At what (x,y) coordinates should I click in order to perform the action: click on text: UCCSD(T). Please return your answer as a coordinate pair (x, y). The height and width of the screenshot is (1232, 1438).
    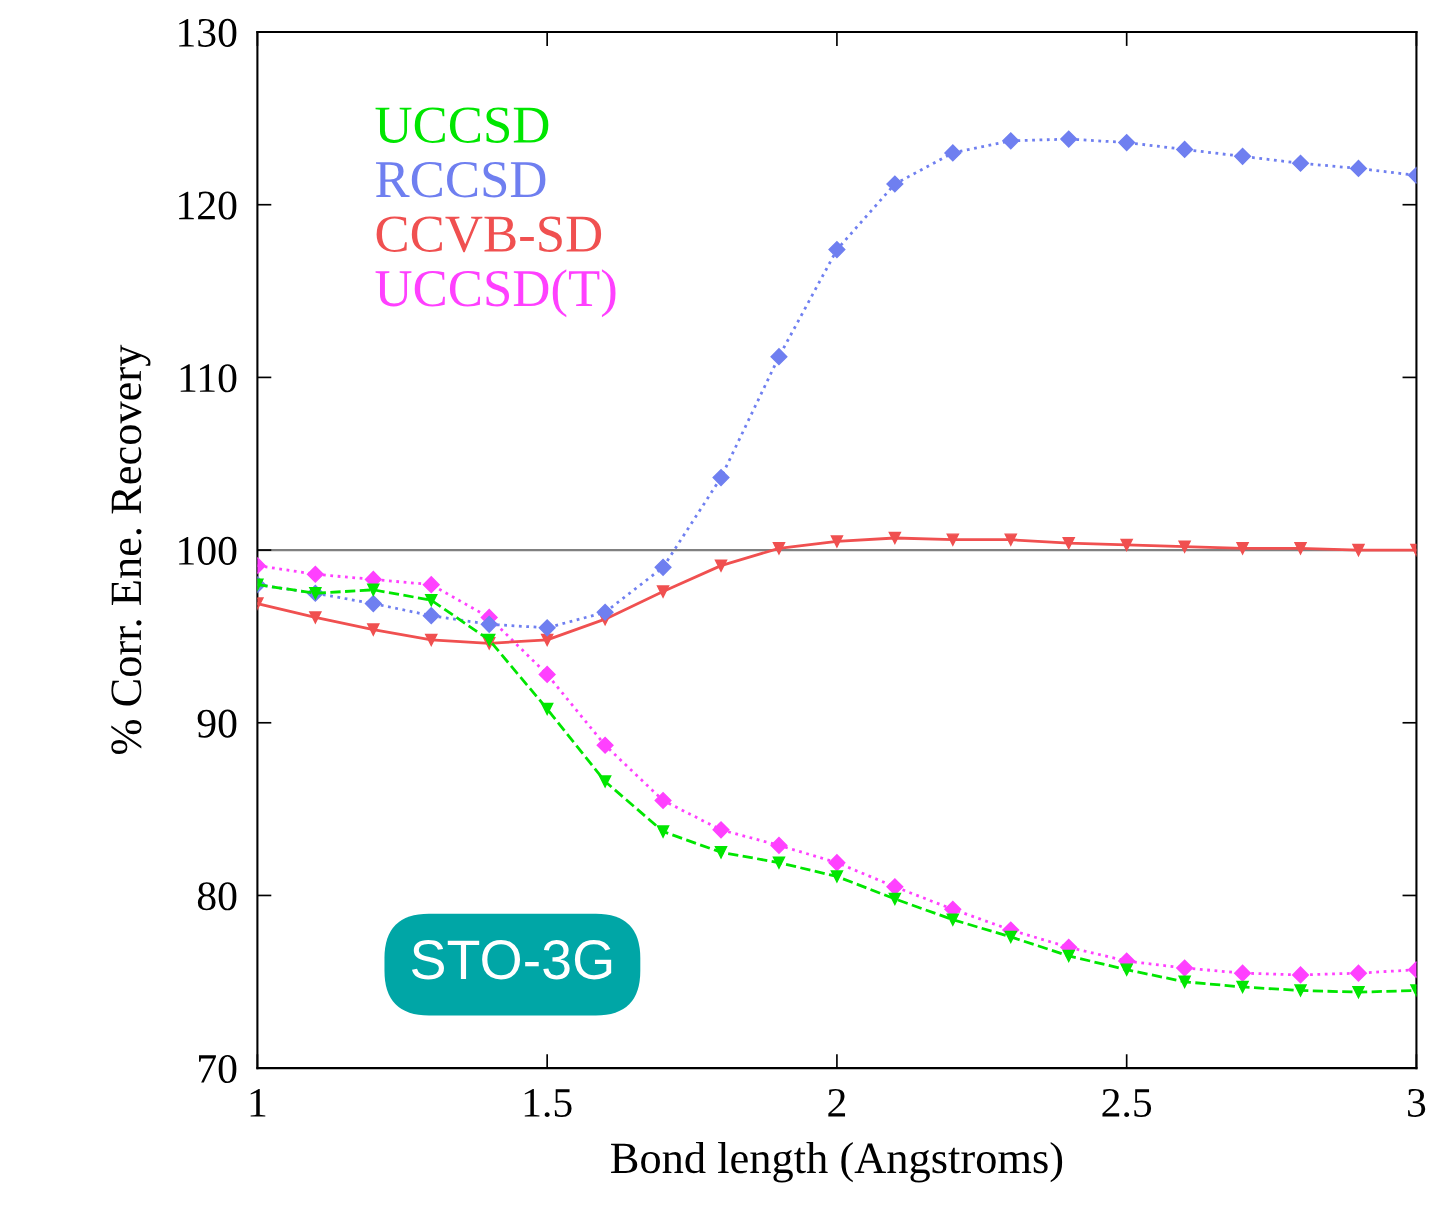
    Looking at the image, I should click on (495, 293).